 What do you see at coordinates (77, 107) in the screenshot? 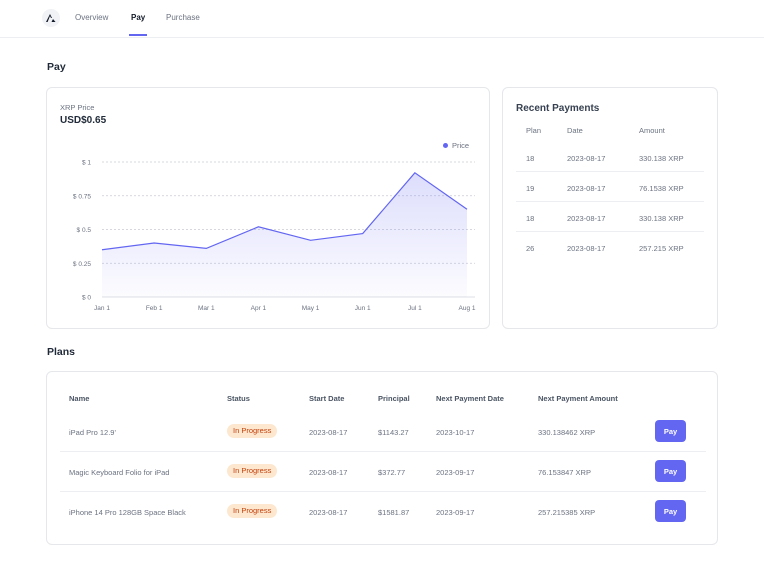
I see `price-label: XRP Price` at bounding box center [77, 107].